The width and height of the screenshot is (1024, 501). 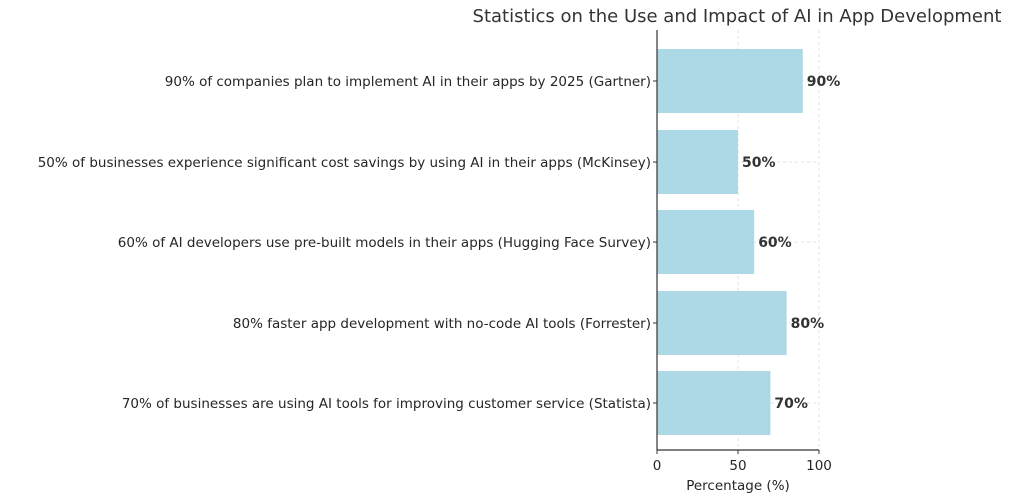 I want to click on value-label: 50%, so click(x=759, y=163).